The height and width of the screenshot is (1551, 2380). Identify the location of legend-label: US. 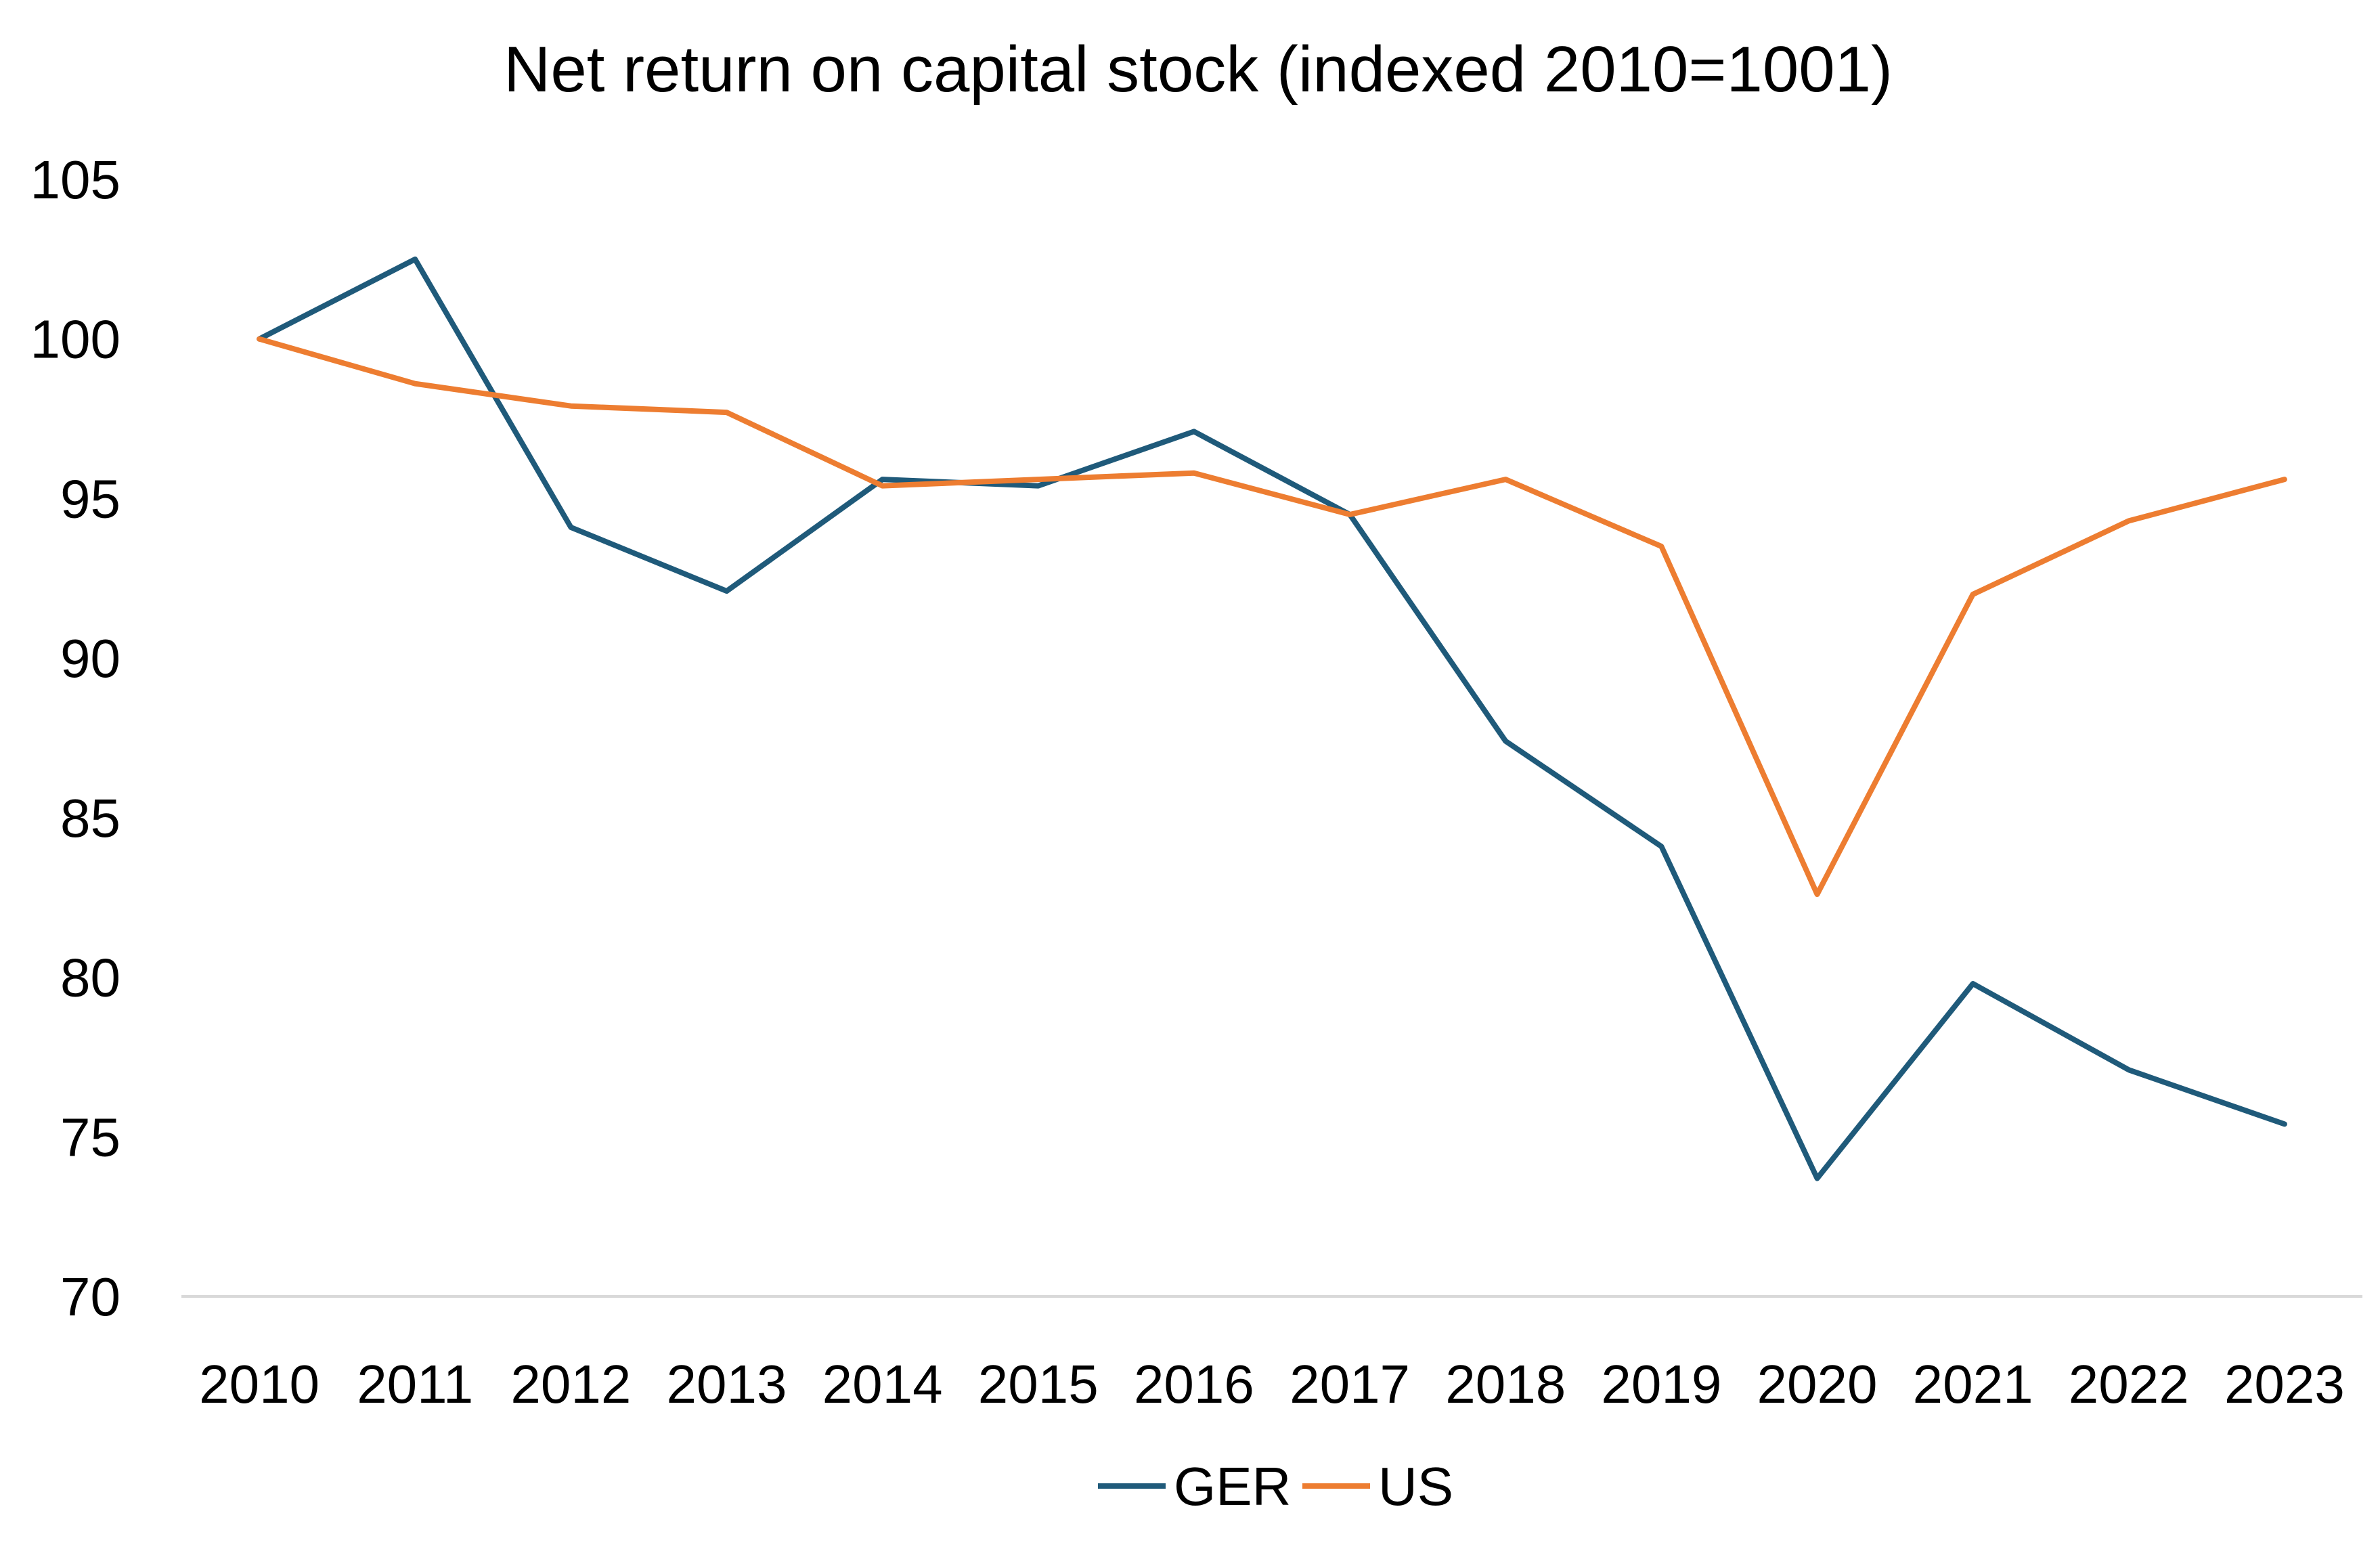
(1415, 1486).